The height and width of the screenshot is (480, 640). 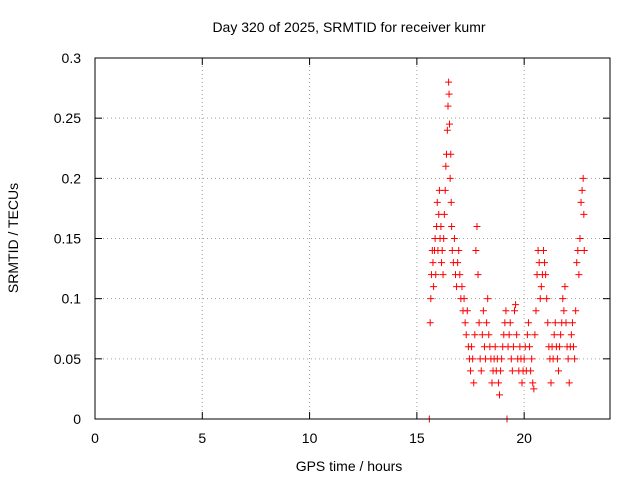 What do you see at coordinates (77, 419) in the screenshot?
I see `y-tick-label: 0` at bounding box center [77, 419].